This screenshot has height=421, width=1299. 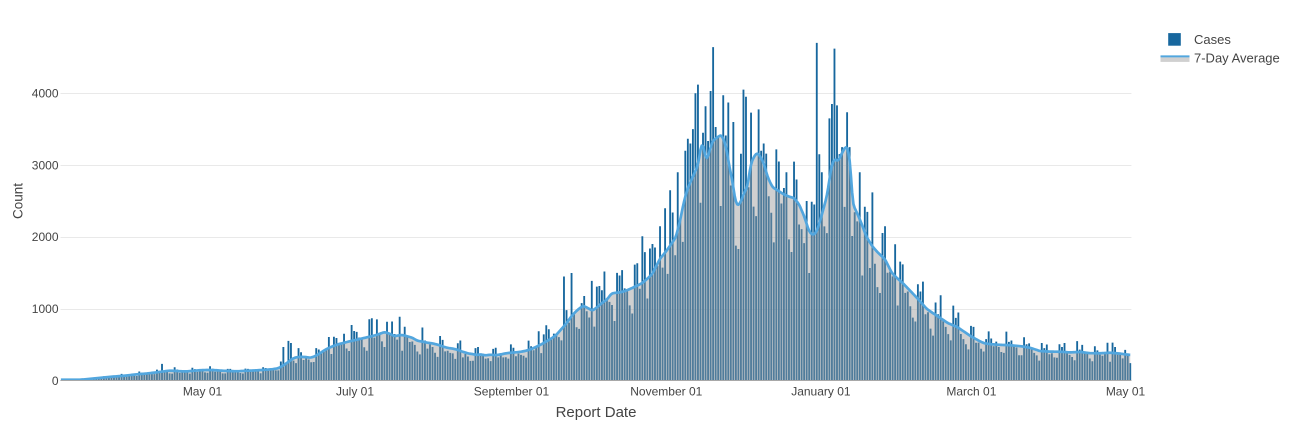 What do you see at coordinates (1237, 58) in the screenshot?
I see `svg-text: 7-Day Average` at bounding box center [1237, 58].